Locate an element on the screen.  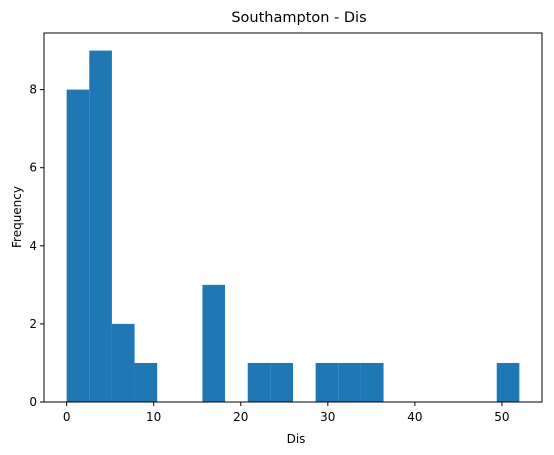
y-axis-label: Frequency is located at coordinates (17, 217).